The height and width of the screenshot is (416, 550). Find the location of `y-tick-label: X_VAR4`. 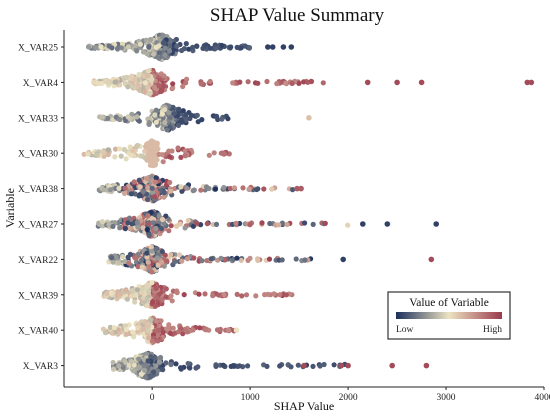

y-tick-label: X_VAR4 is located at coordinates (40, 84).